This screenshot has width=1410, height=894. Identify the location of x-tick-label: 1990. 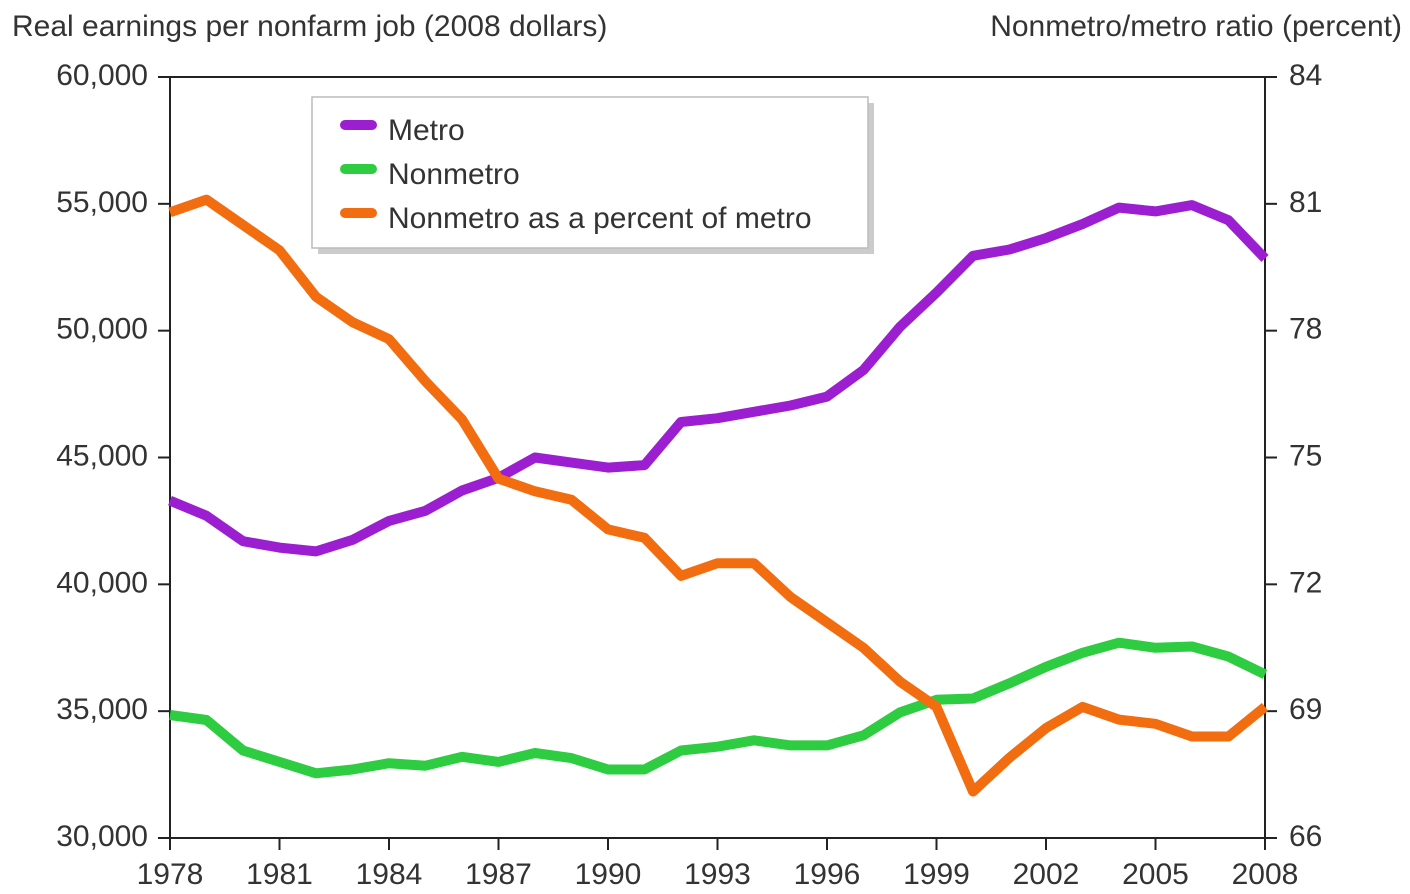
(608, 874).